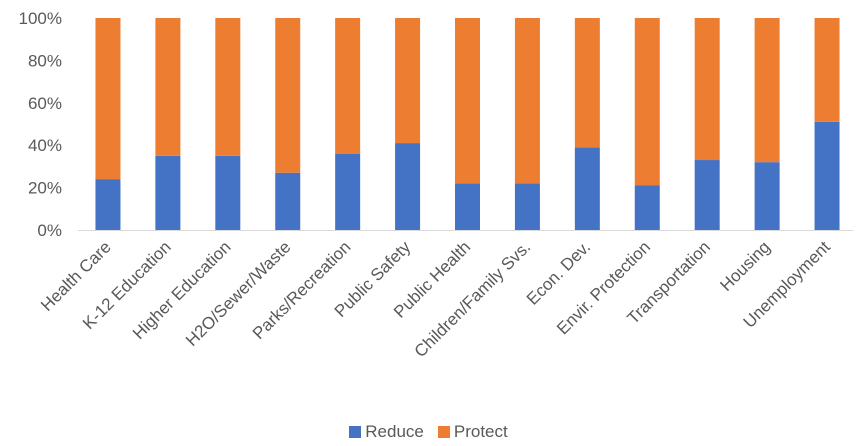 The image size is (857, 446). I want to click on y-tick-label: 20%, so click(45, 188).